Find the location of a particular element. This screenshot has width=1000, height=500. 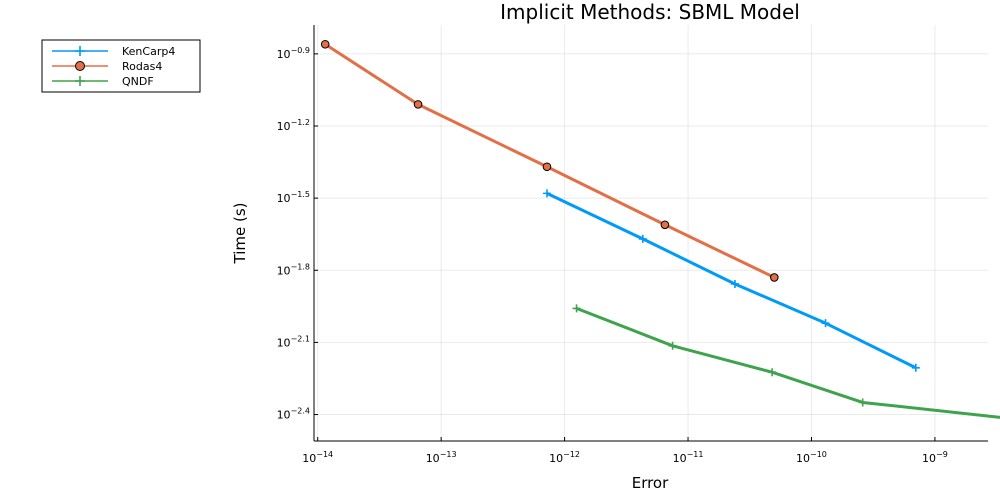

x-axis-label: Error is located at coordinates (650, 483).